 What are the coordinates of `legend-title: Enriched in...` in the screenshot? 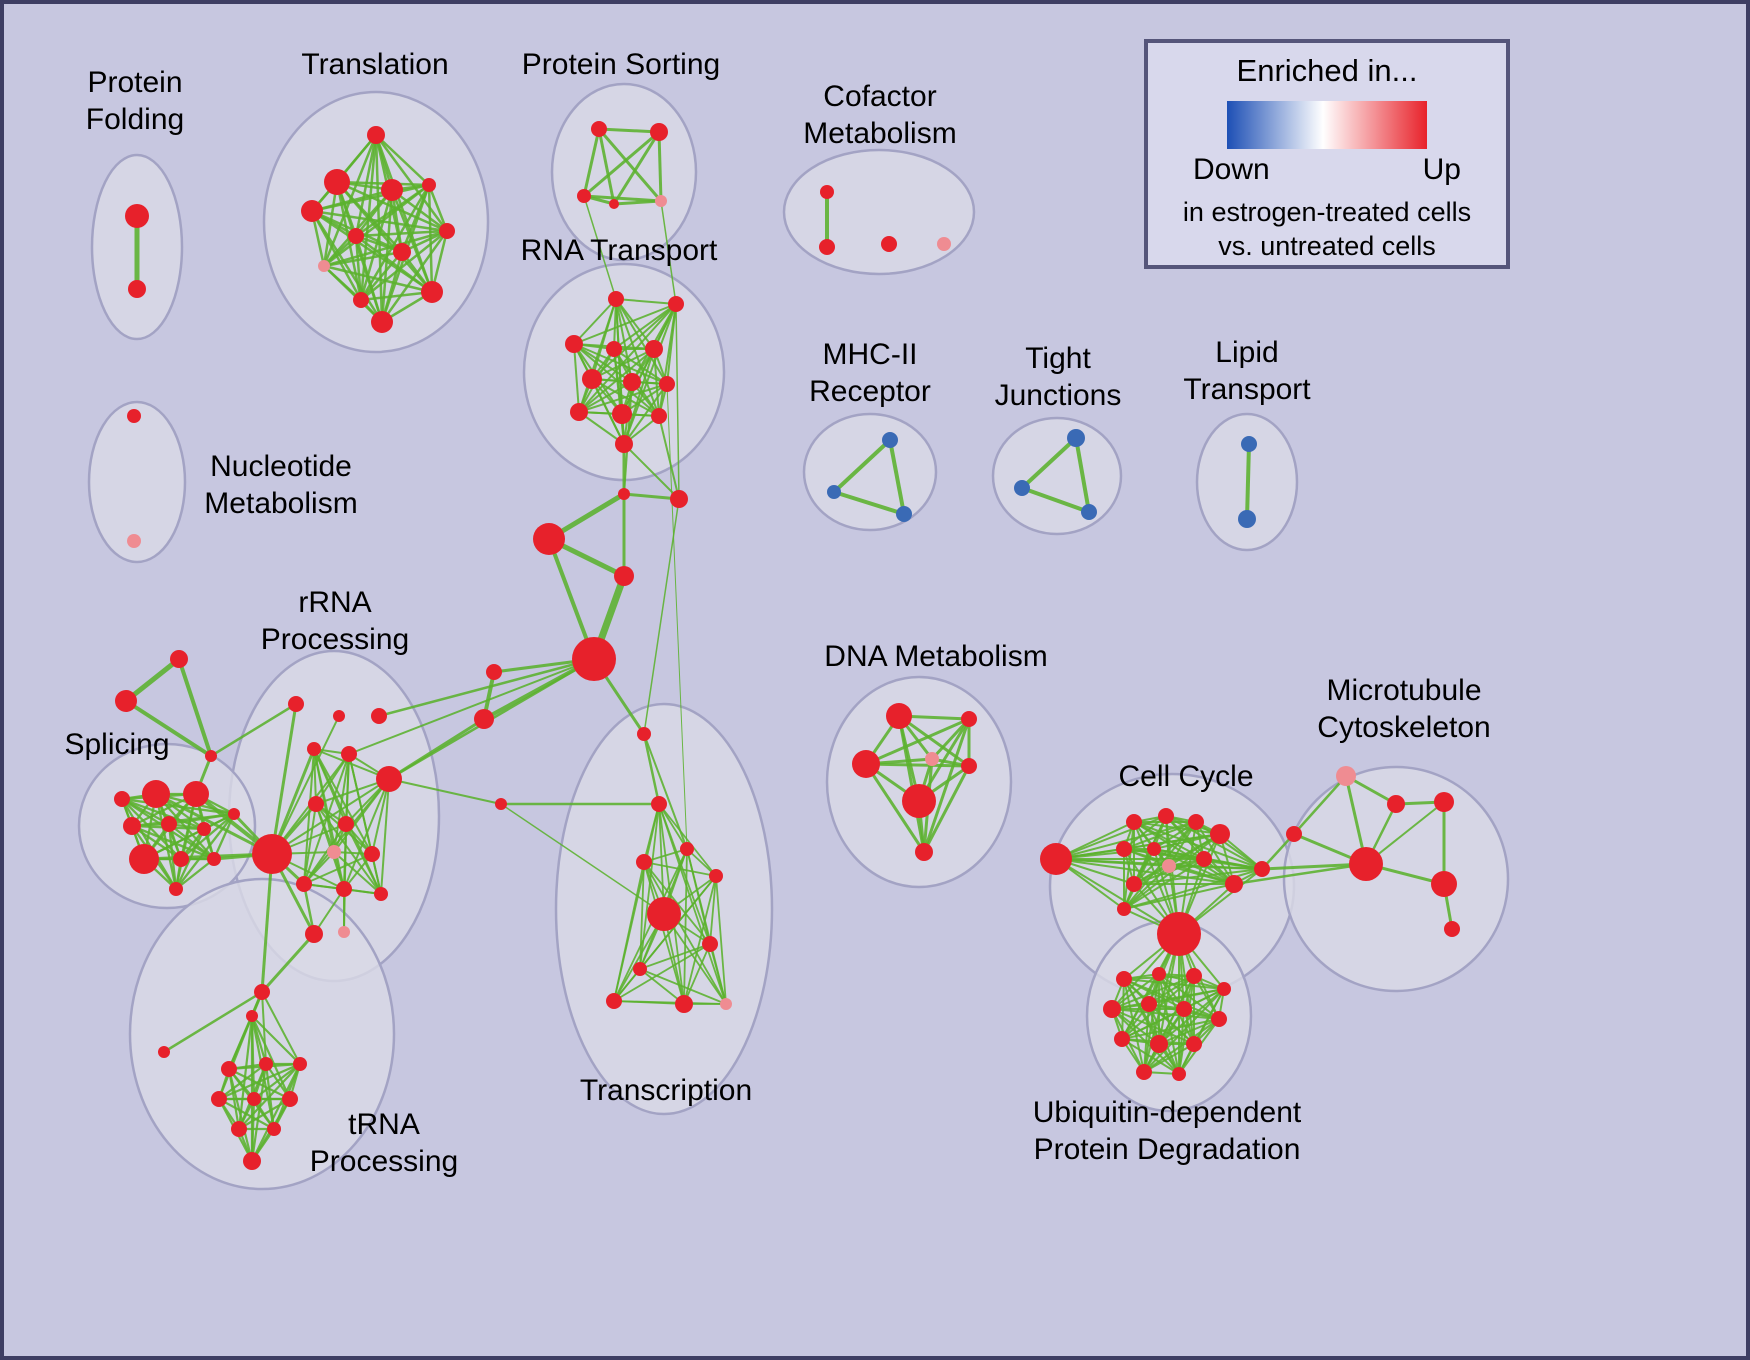 It's located at (1327, 70).